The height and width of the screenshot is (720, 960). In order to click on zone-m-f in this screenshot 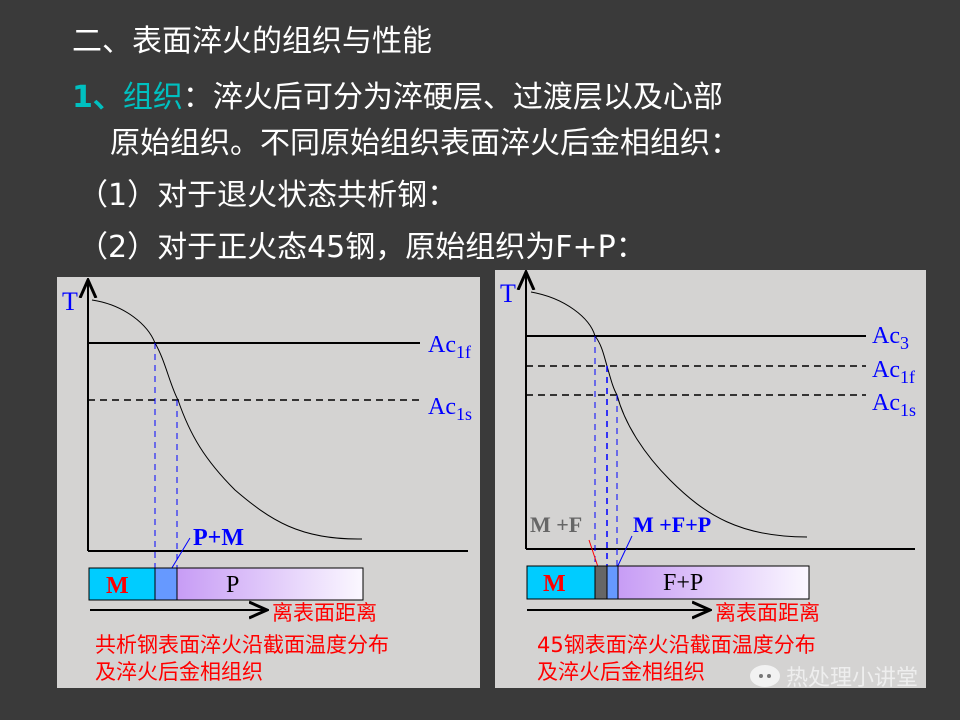, I will do `click(601, 582)`.